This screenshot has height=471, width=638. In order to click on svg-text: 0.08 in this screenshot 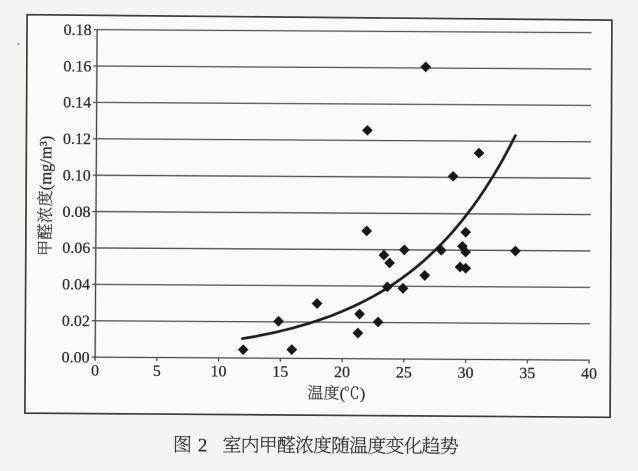, I will do `click(76, 212)`.